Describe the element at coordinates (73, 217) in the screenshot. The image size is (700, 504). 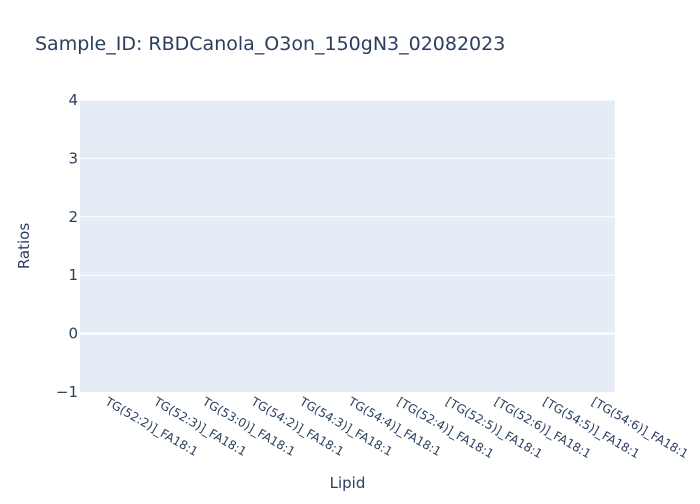
I see `y-tick-label: 2` at that location.